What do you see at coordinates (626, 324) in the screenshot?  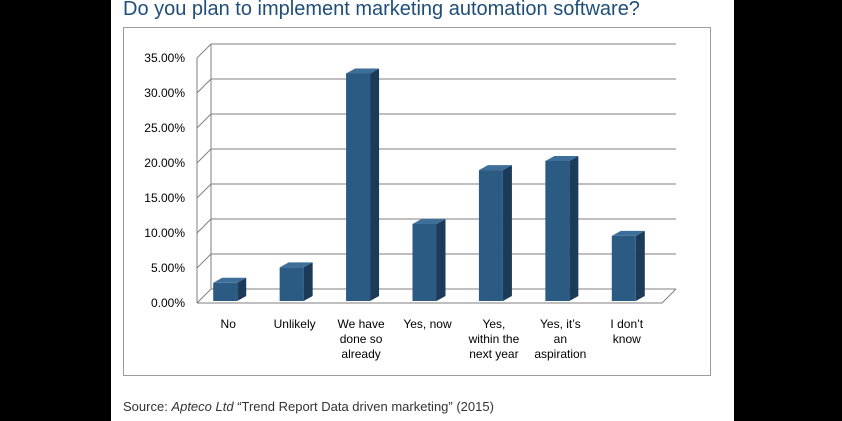 I see `x-category-label-line: I don’t` at bounding box center [626, 324].